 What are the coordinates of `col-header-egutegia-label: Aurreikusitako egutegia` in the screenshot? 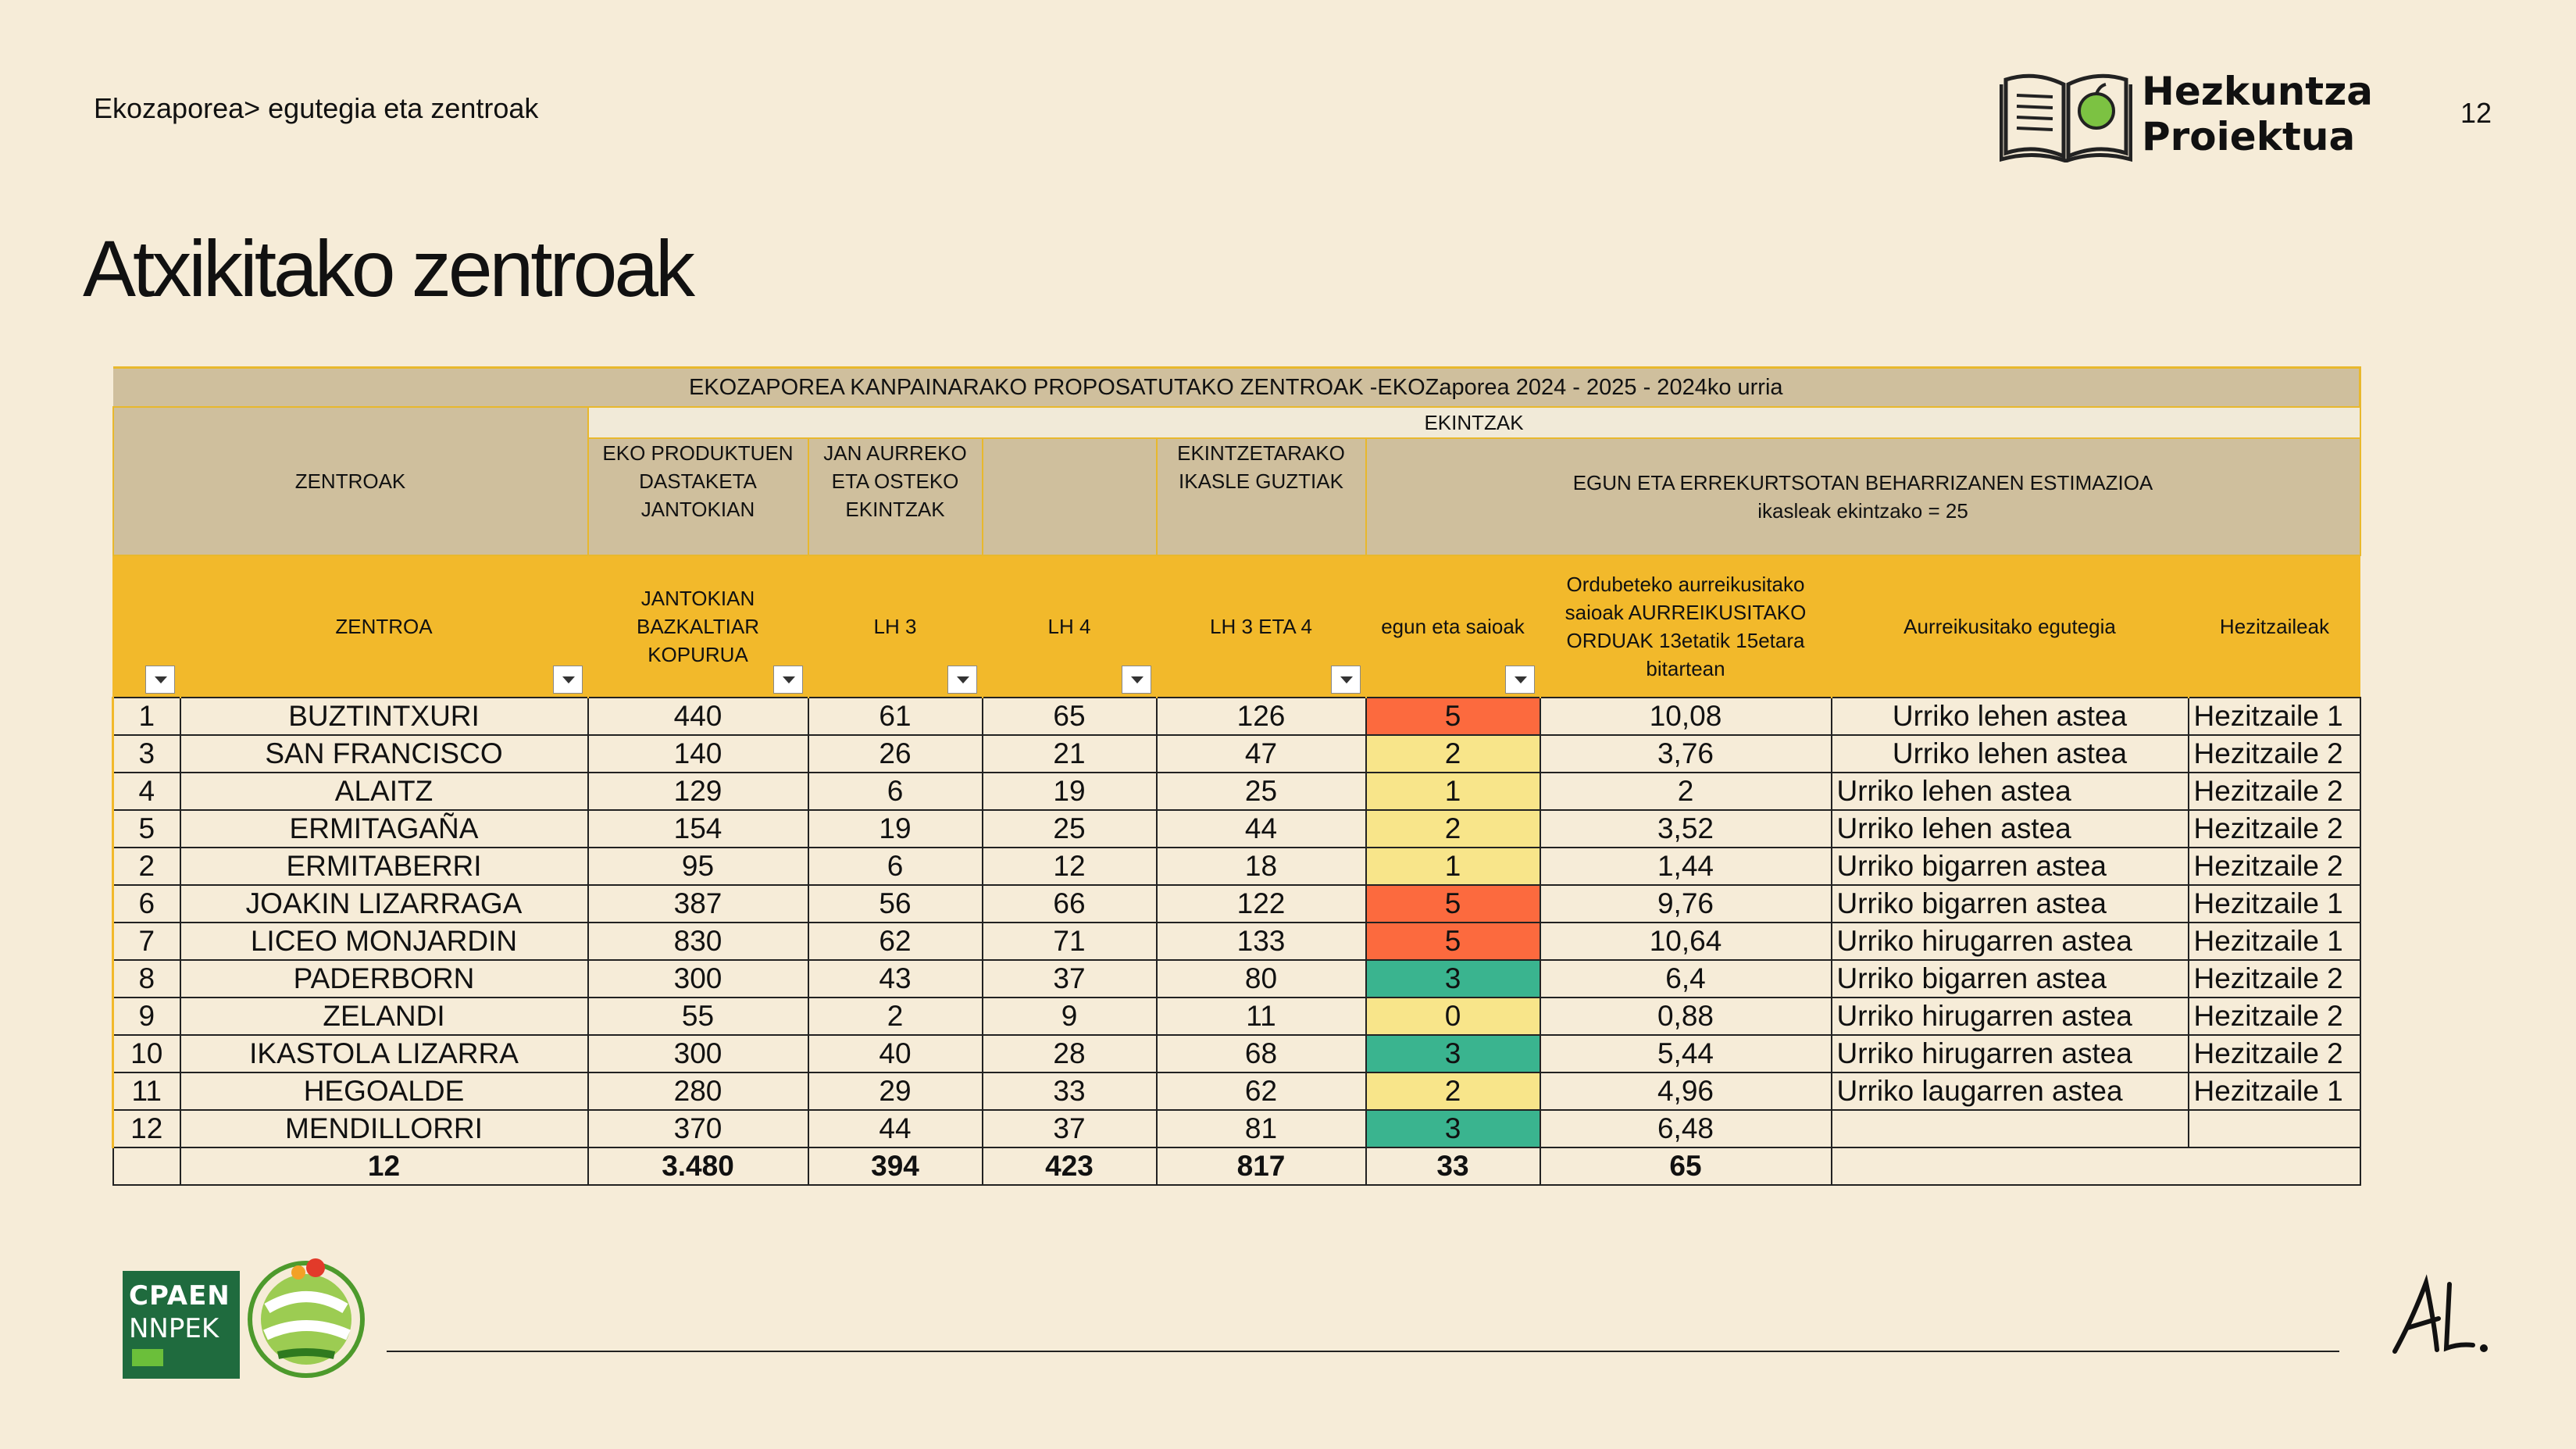 It's located at (2009, 626).